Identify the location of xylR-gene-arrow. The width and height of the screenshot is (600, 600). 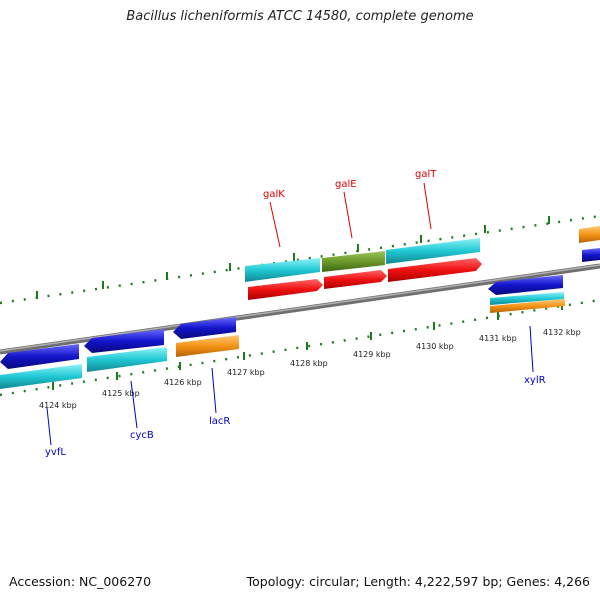
(525, 285).